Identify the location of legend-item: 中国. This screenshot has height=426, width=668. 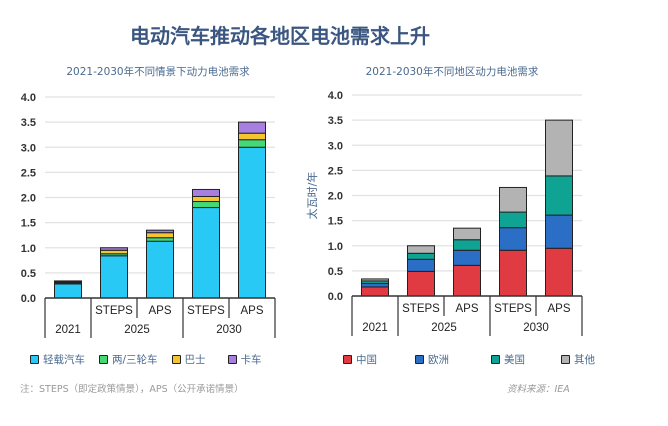
(360, 359).